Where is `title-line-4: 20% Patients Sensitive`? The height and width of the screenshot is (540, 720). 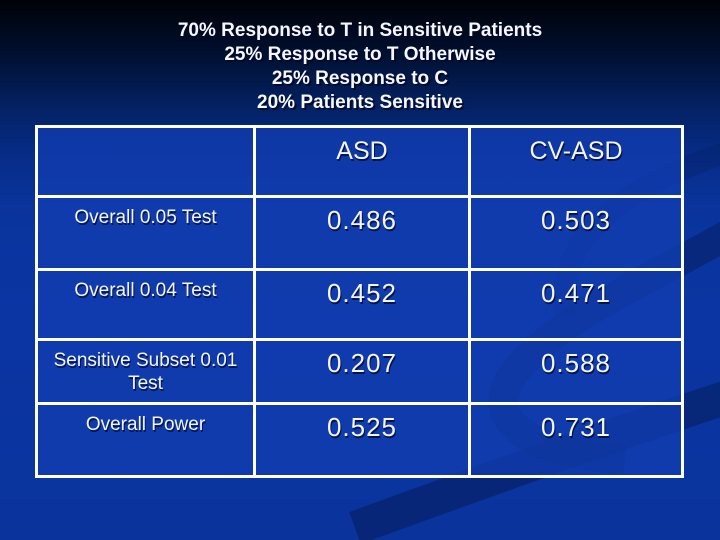 title-line-4: 20% Patients Sensitive is located at coordinates (360, 102).